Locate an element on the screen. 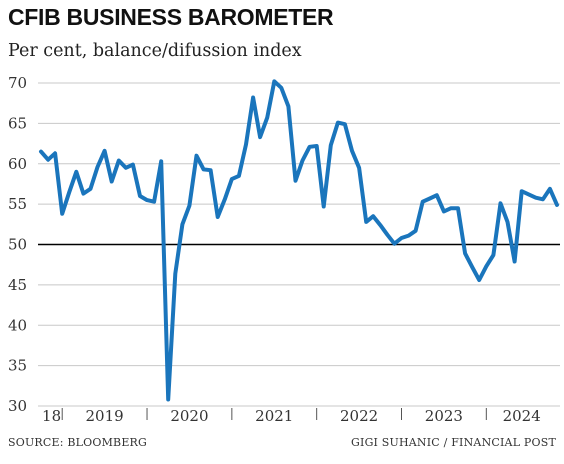 This screenshot has height=464, width=564. x-tick-label: 2019 is located at coordinates (105, 416).